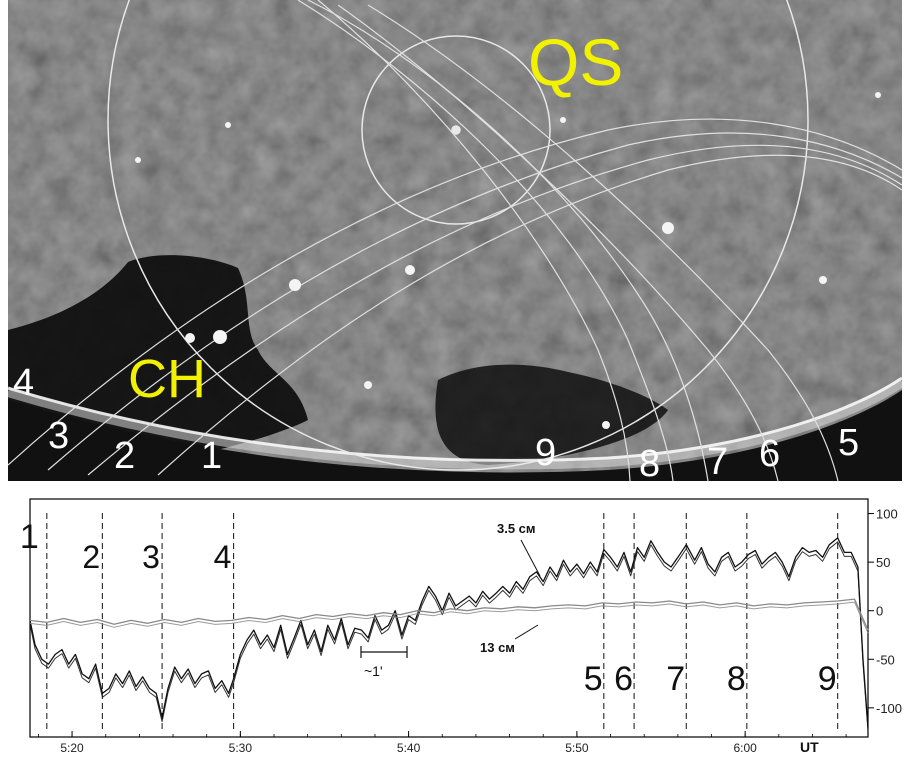  What do you see at coordinates (769, 454) in the screenshot?
I see `scan-number-6: 6` at bounding box center [769, 454].